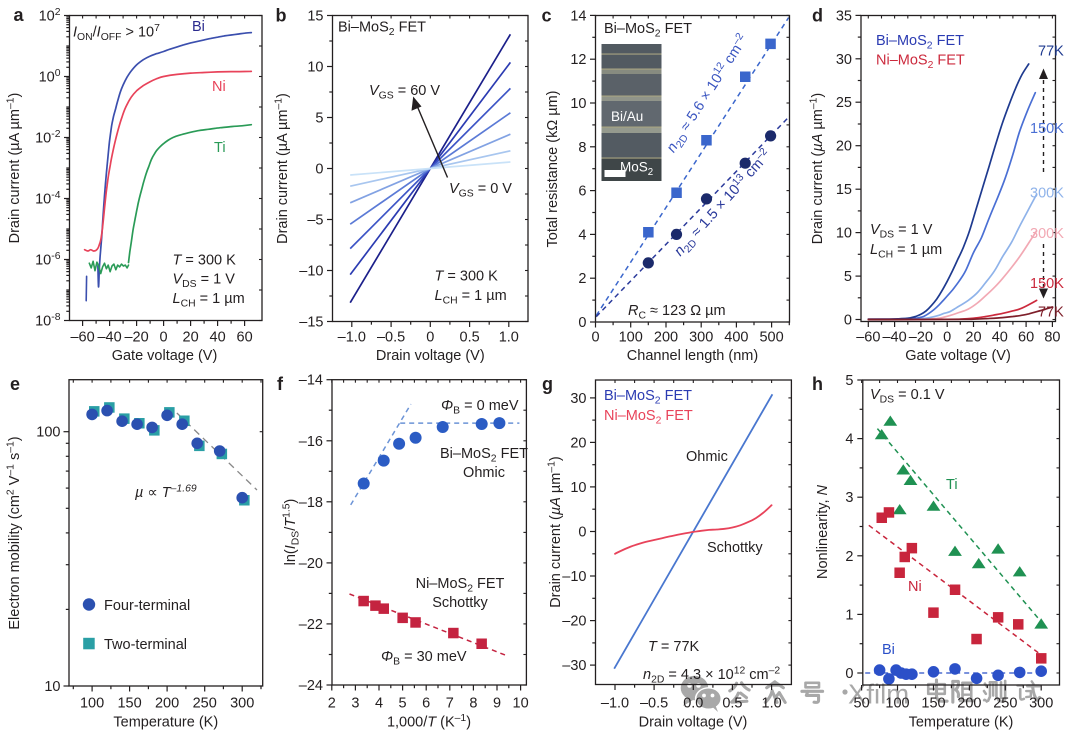  I want to click on svg-text: Temperature (K), so click(165, 723).